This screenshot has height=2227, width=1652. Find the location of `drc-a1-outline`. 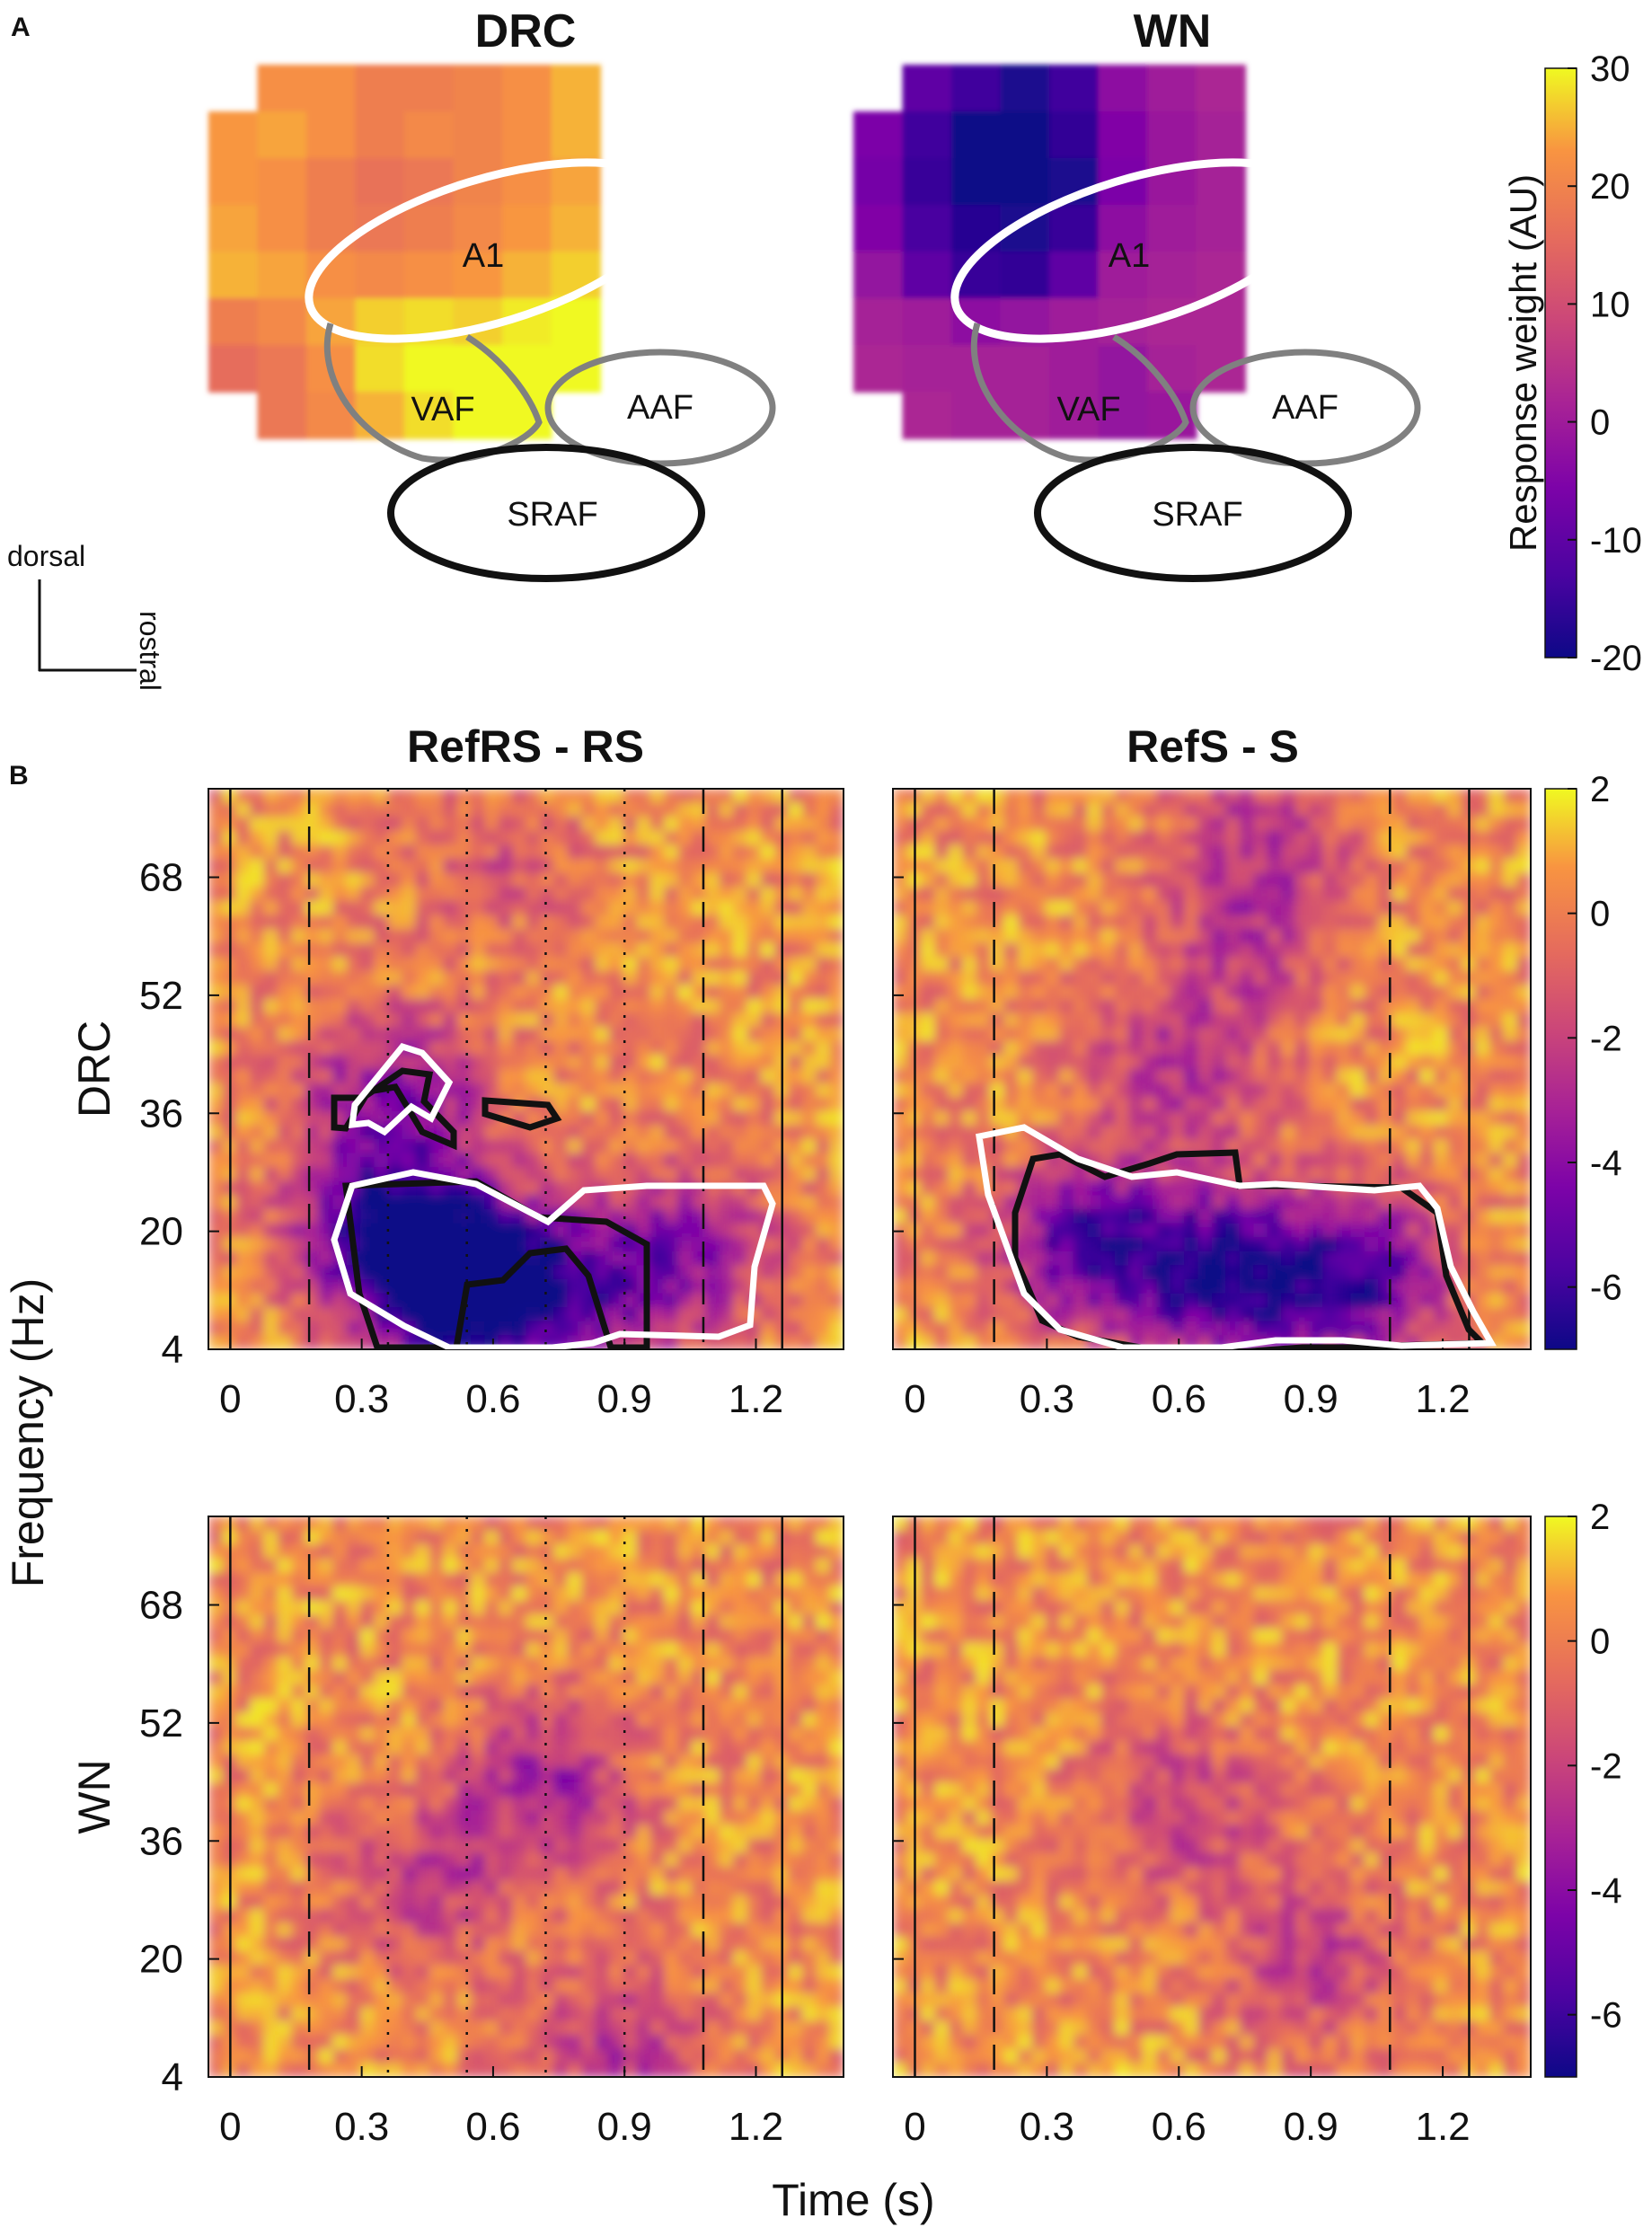

drc-a1-outline is located at coordinates (491, 250).